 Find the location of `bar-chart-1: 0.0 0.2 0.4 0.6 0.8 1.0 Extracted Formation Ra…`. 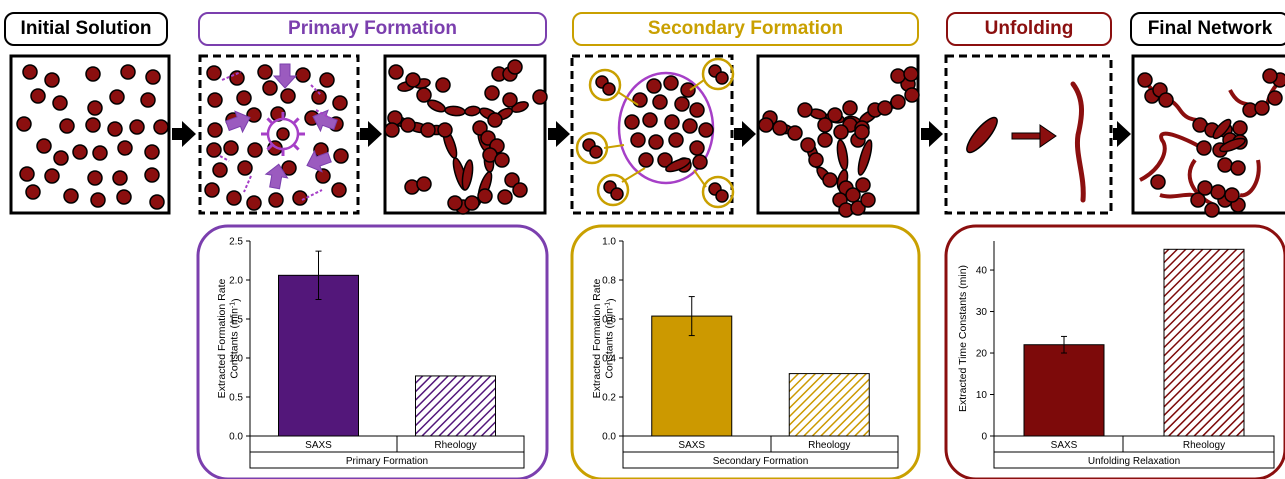

bar-chart-1: 0.0 0.2 0.4 0.6 0.8 1.0 Extracted Formation Ra… is located at coordinates (745, 353).